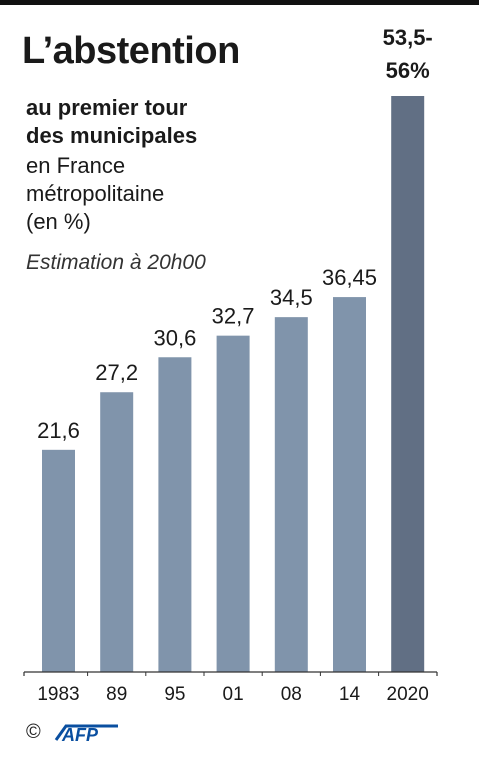 This screenshot has height=768, width=479. Describe the element at coordinates (408, 694) in the screenshot. I see `x-tick-label-2020: 2020` at that location.